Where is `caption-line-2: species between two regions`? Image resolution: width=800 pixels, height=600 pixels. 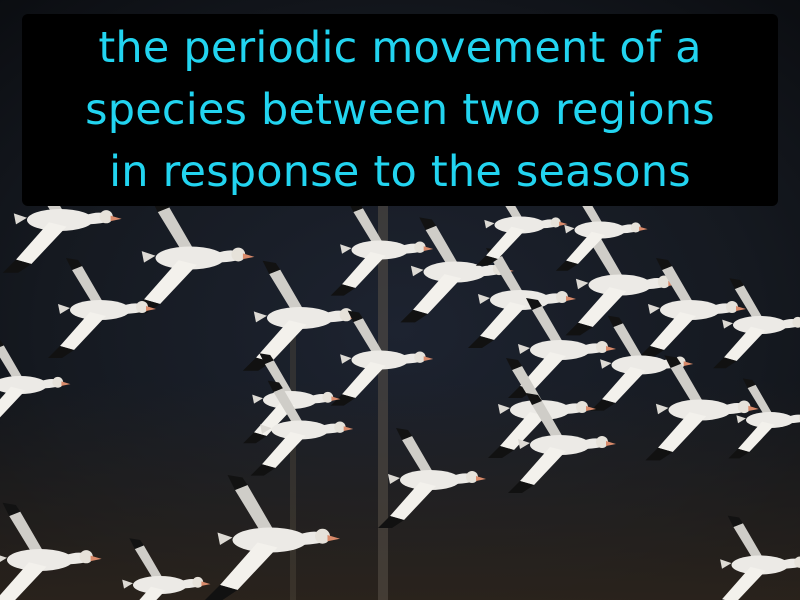 caption-line-2: species between two regions is located at coordinates (400, 110).